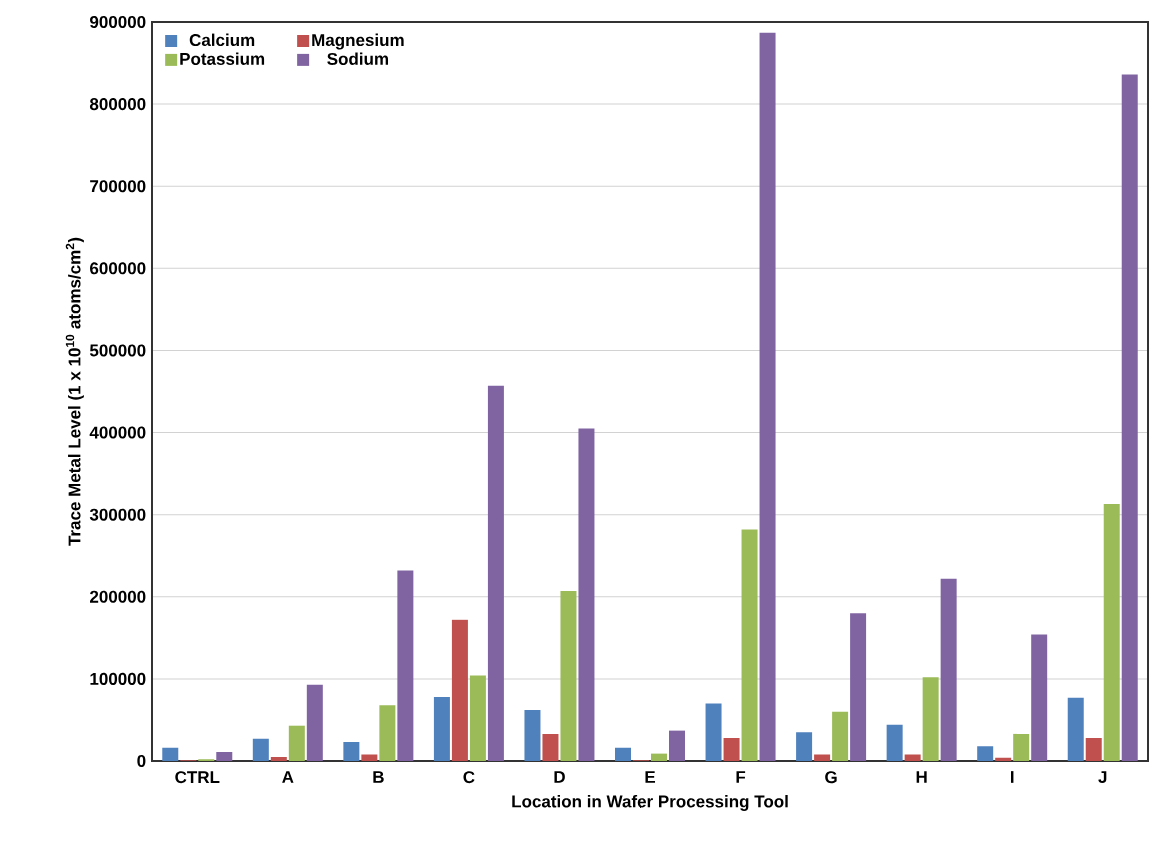 The width and height of the screenshot is (1157, 847). What do you see at coordinates (74, 391) in the screenshot?
I see `y-axis-title: Trace Metal Level (1 x 10$^{10}$ atoms/cm$^{2}$)` at bounding box center [74, 391].